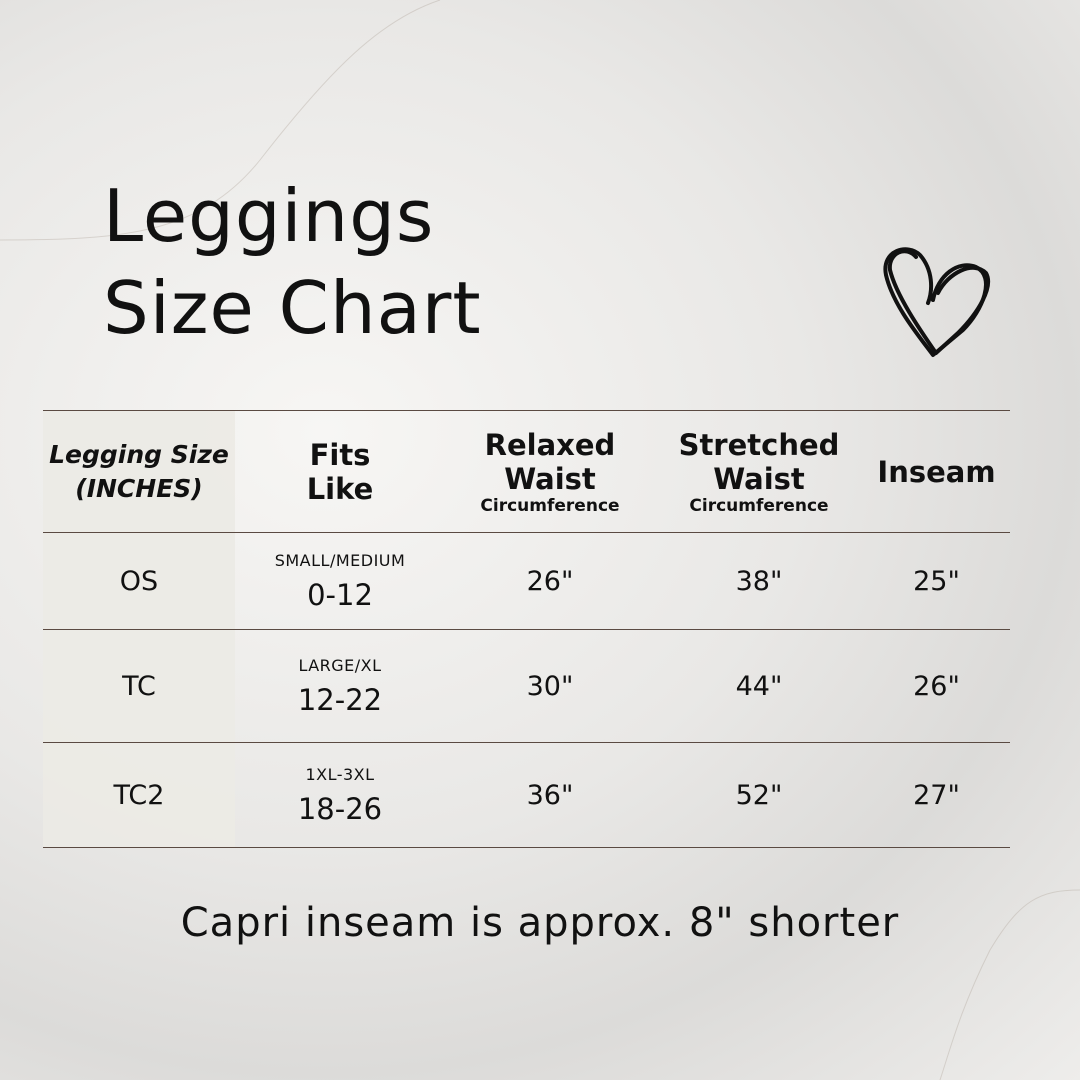 The width and height of the screenshot is (1080, 1080). I want to click on fits-range: 18-26, so click(340, 808).